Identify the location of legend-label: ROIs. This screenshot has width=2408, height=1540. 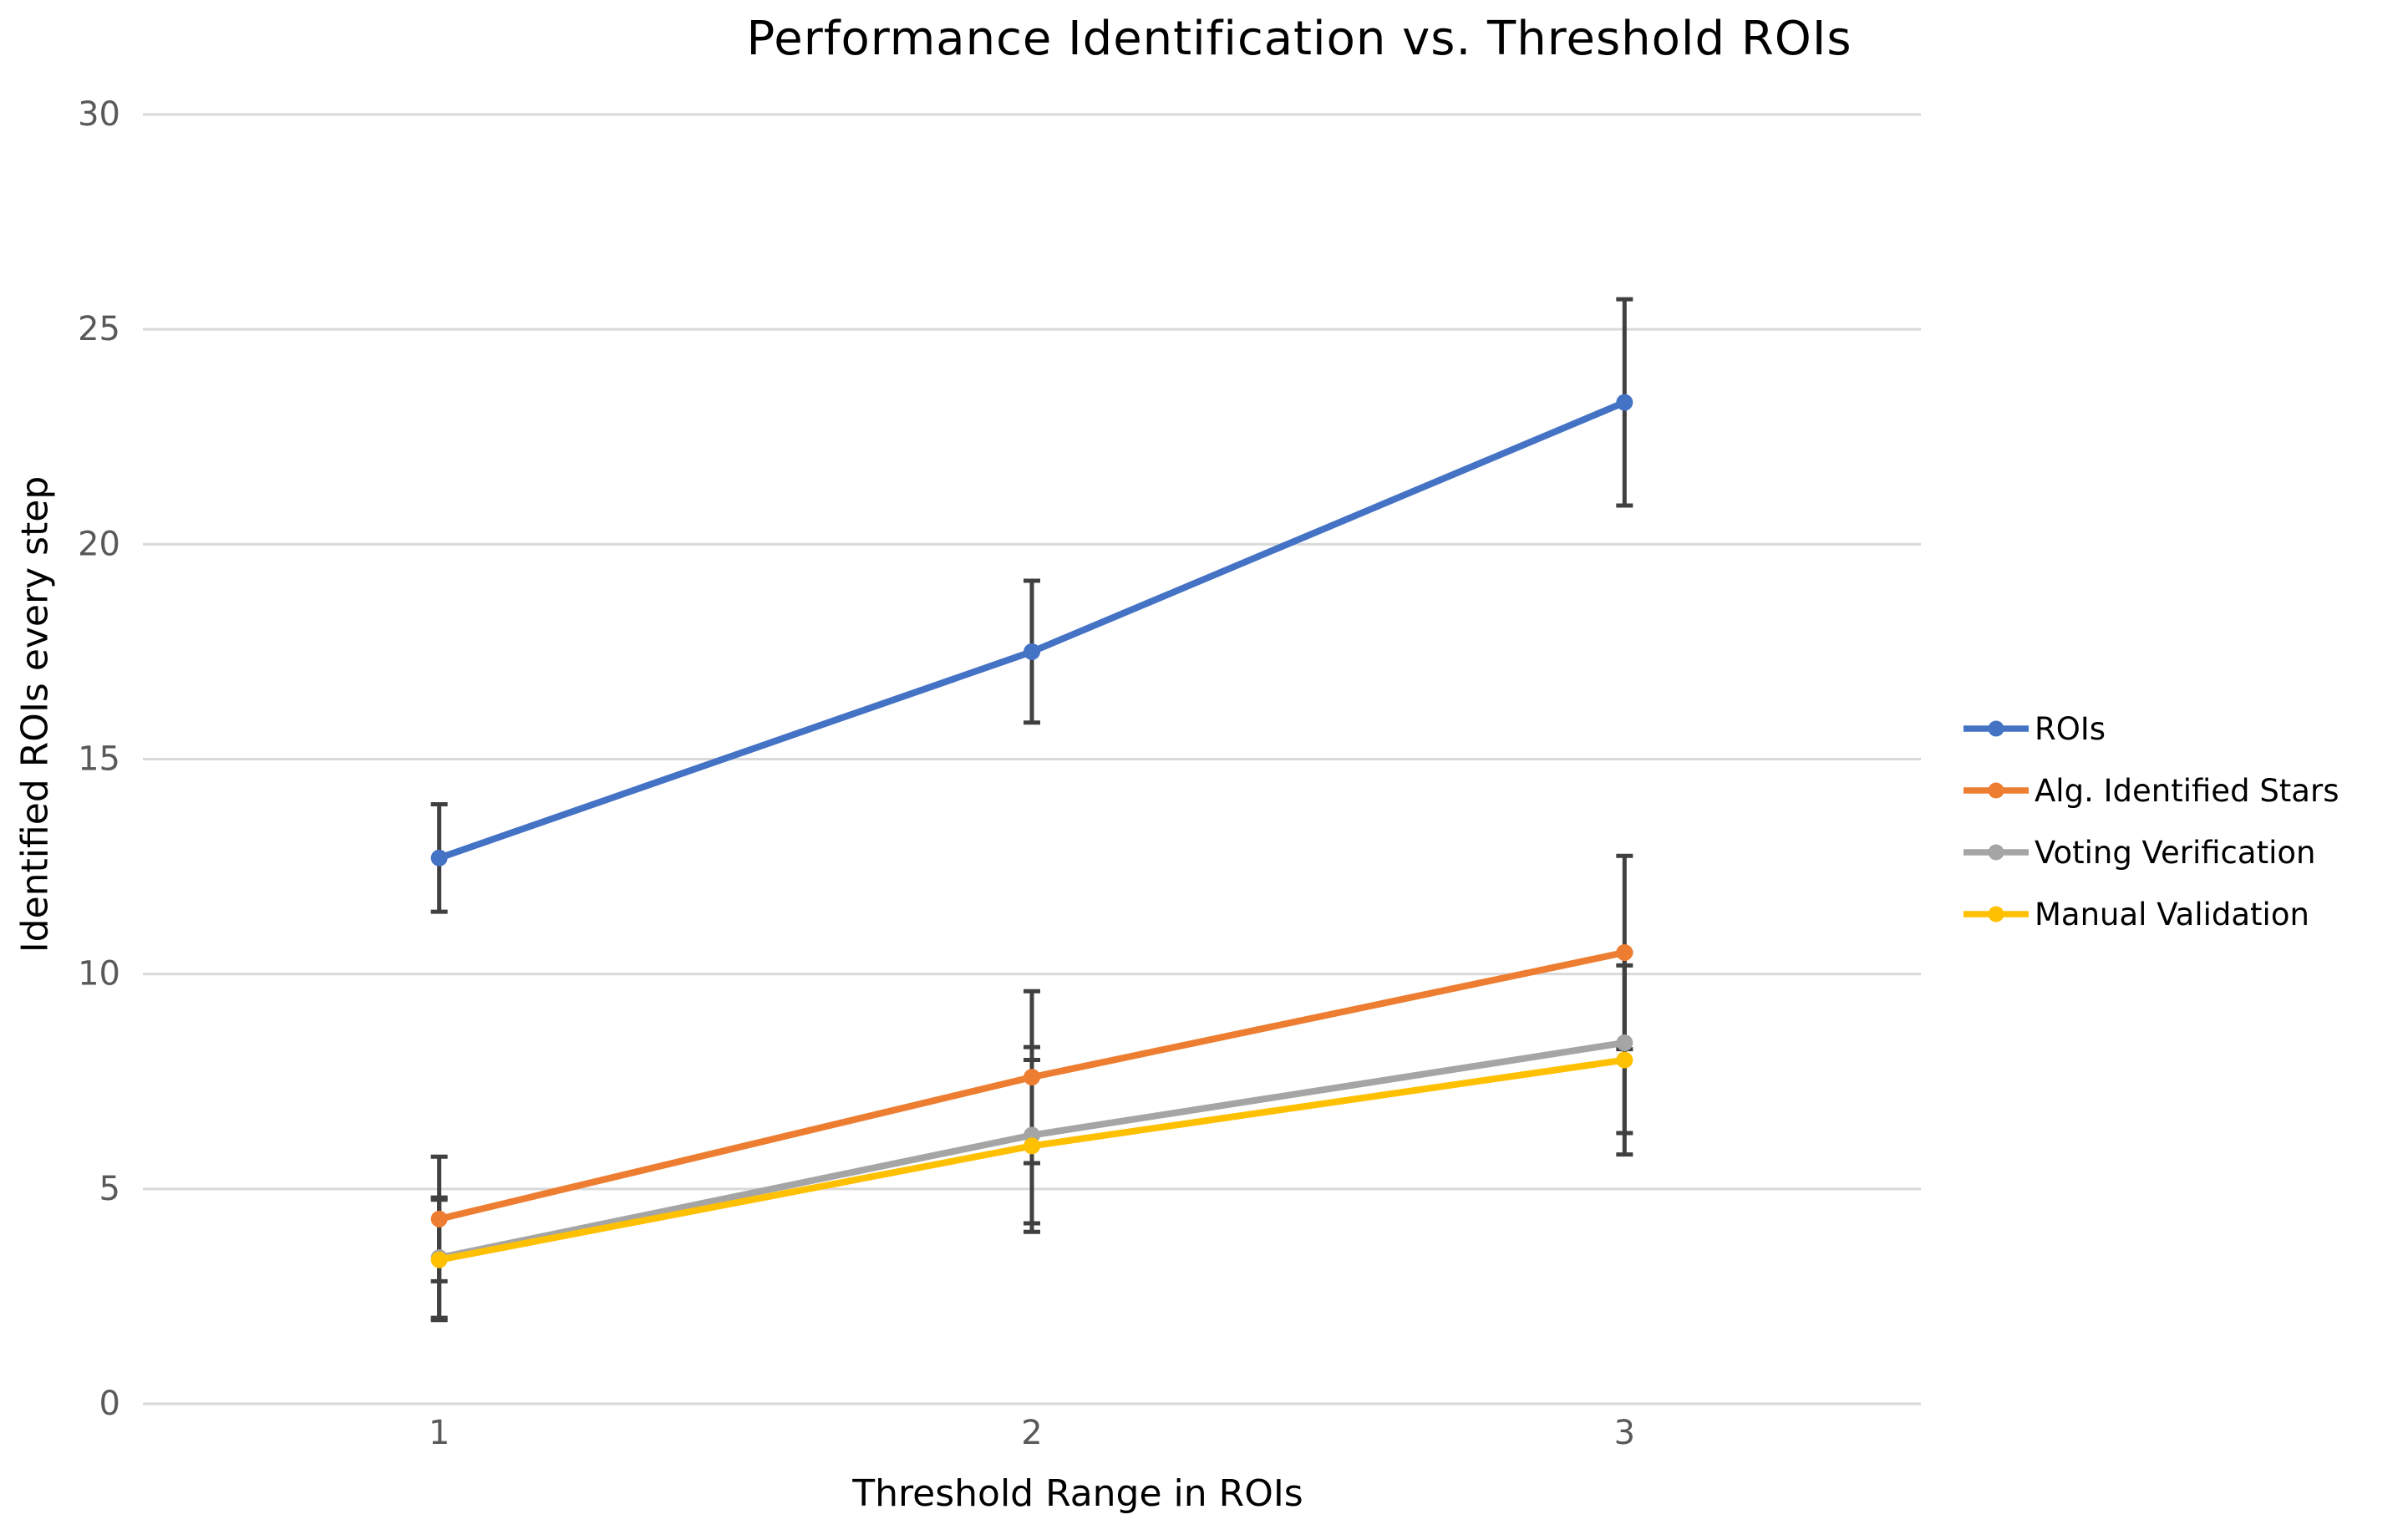
(2070, 728).